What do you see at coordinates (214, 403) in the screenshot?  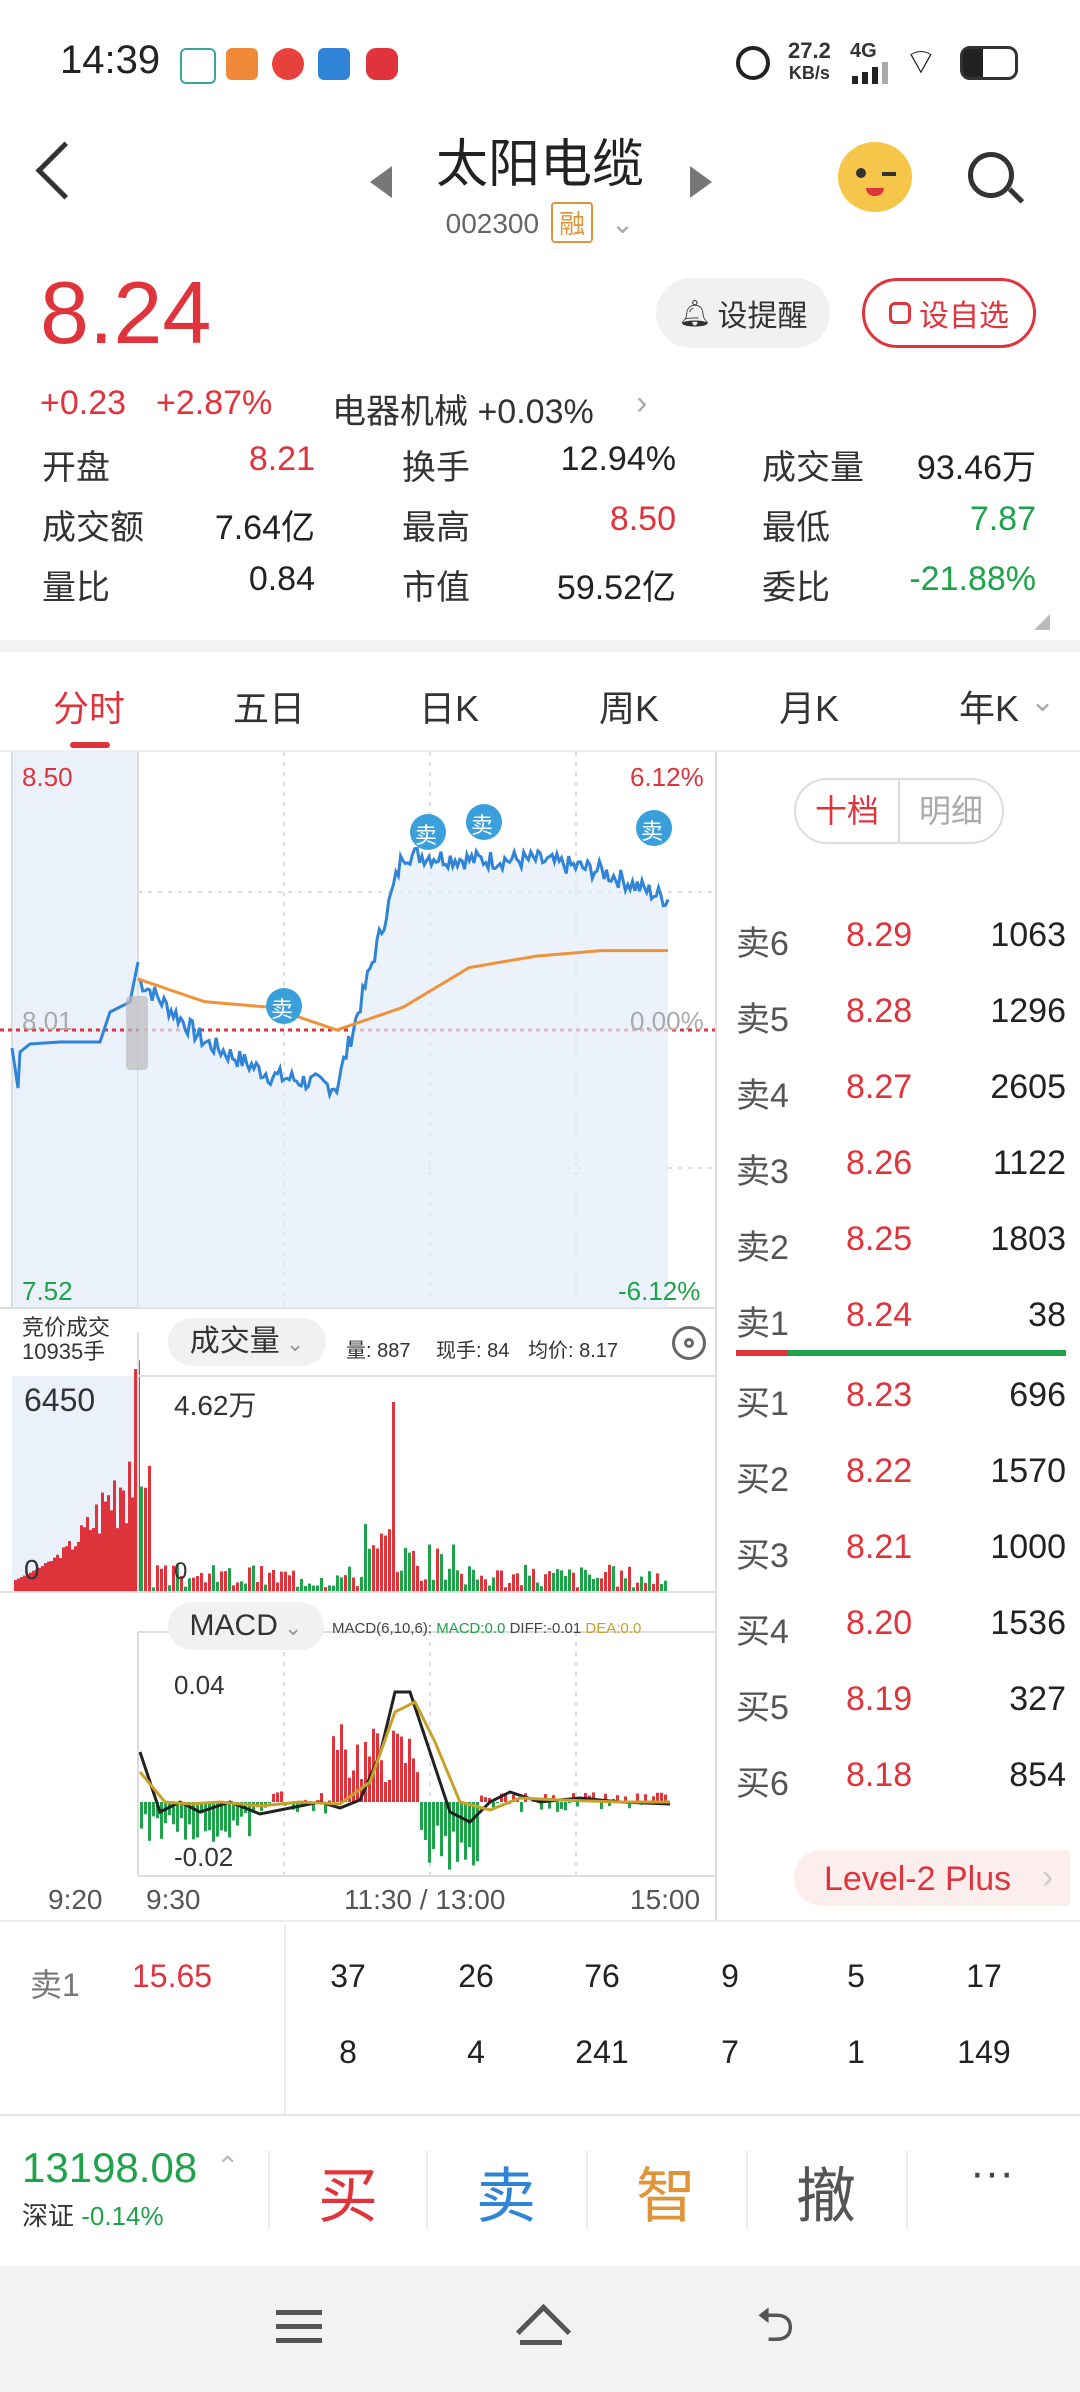 I see `price-change-pct: +2.87%` at bounding box center [214, 403].